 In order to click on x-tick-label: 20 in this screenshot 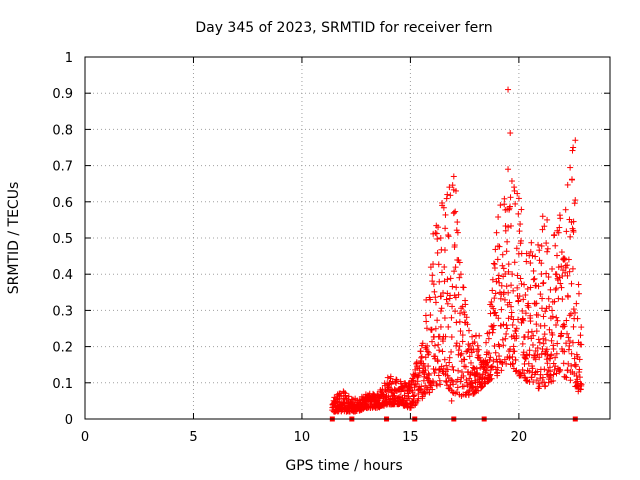, I will do `click(519, 437)`.